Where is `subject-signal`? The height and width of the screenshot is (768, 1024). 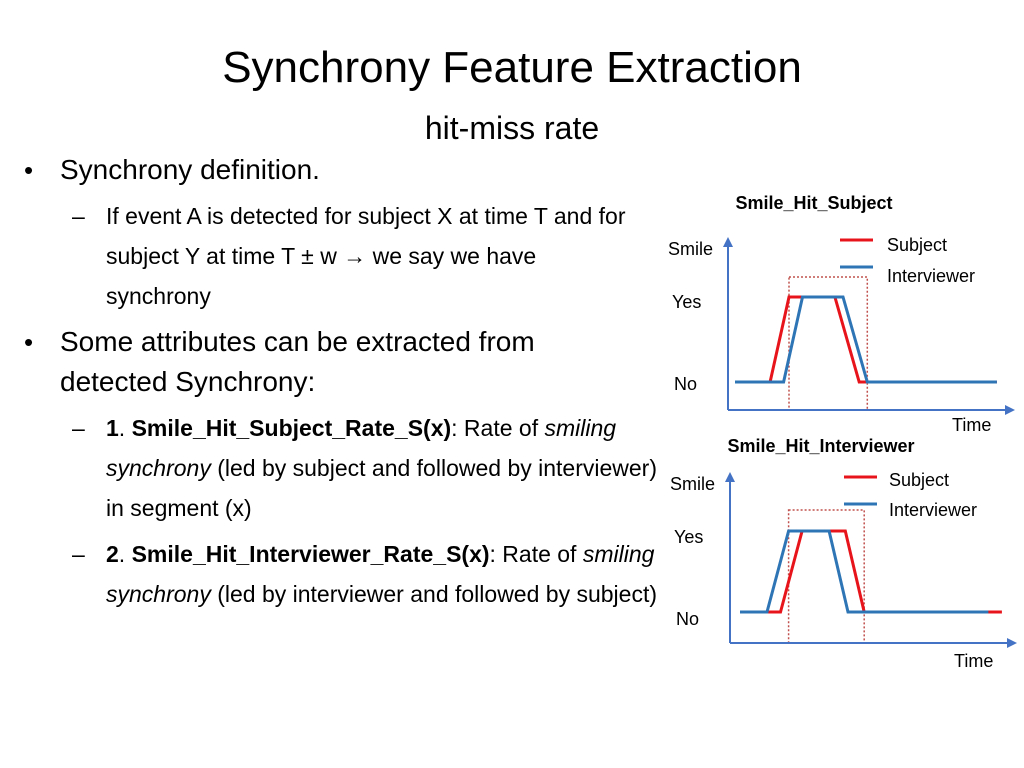 subject-signal is located at coordinates (866, 339).